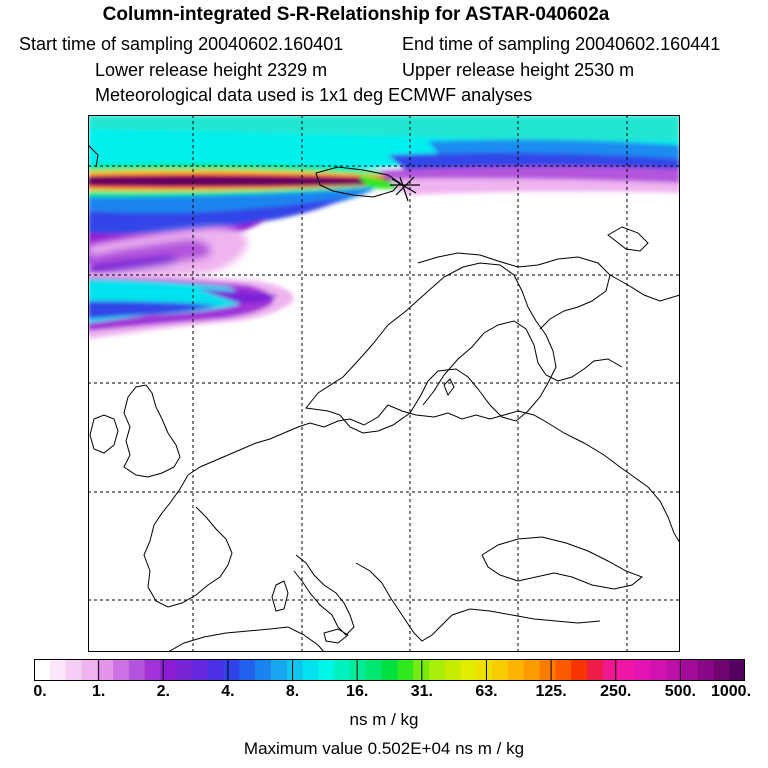 This screenshot has height=768, width=768. Describe the element at coordinates (188, 541) in the screenshot. I see `iberia-coast` at that location.